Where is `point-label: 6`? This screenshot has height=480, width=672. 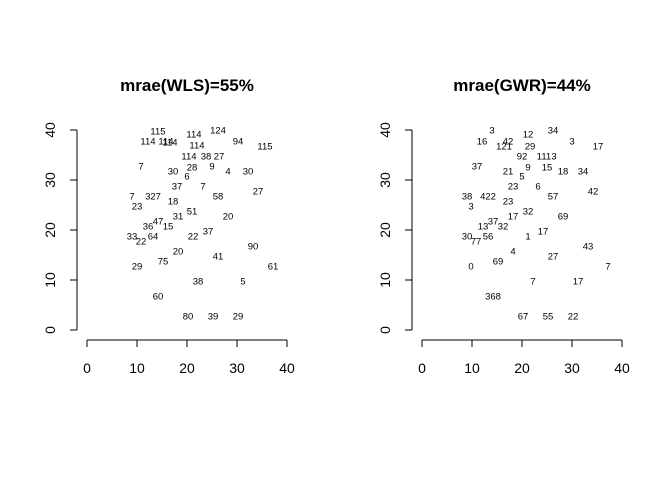
point-label: 6 is located at coordinates (186, 177).